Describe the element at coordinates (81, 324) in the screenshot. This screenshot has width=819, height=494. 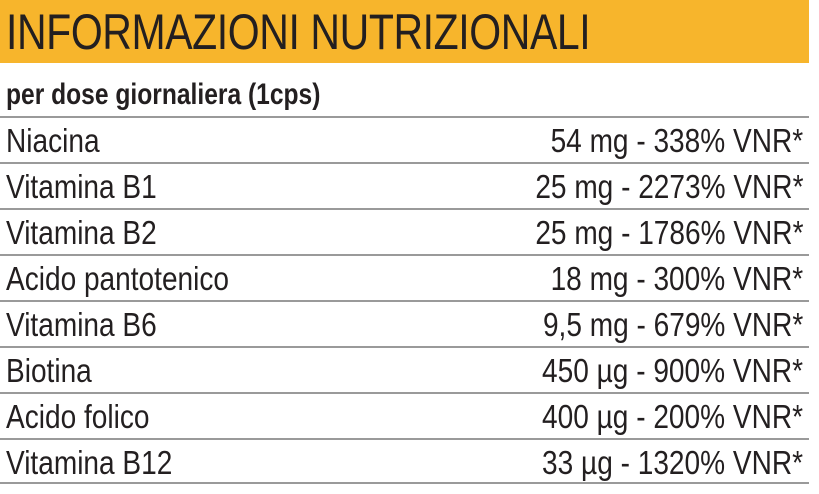
I see `nutrient-name: Vitamina B6` at that location.